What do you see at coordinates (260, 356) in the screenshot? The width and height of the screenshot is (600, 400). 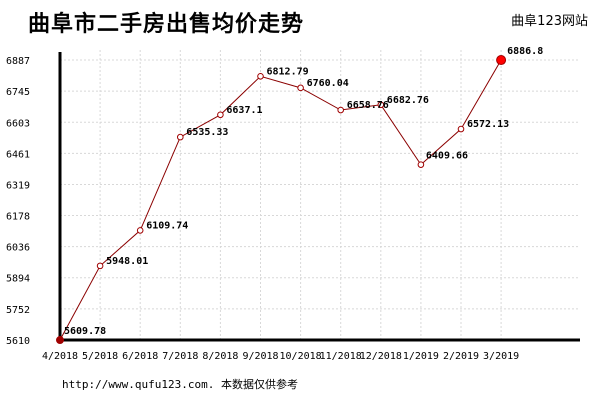 I see `x-tick-label: 9/2018` at bounding box center [260, 356].